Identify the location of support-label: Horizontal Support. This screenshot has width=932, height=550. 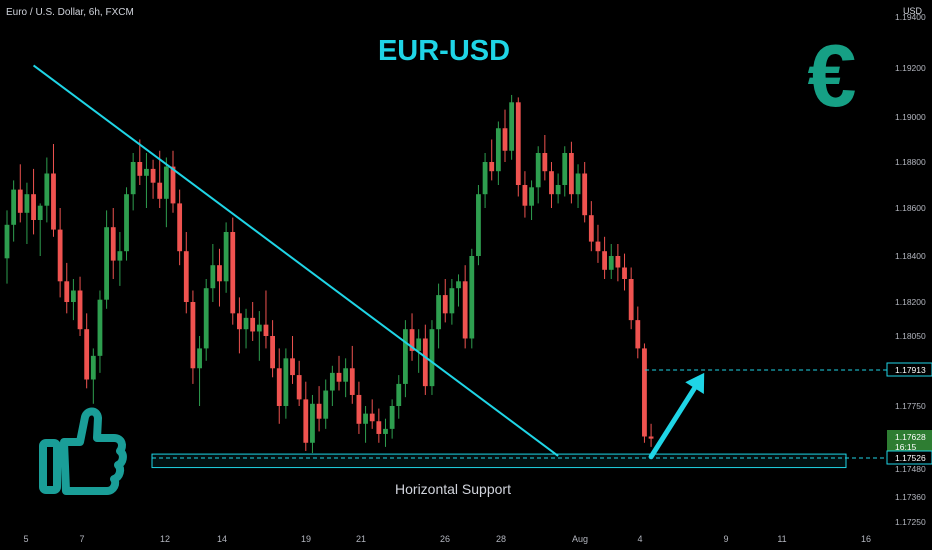
(453, 489).